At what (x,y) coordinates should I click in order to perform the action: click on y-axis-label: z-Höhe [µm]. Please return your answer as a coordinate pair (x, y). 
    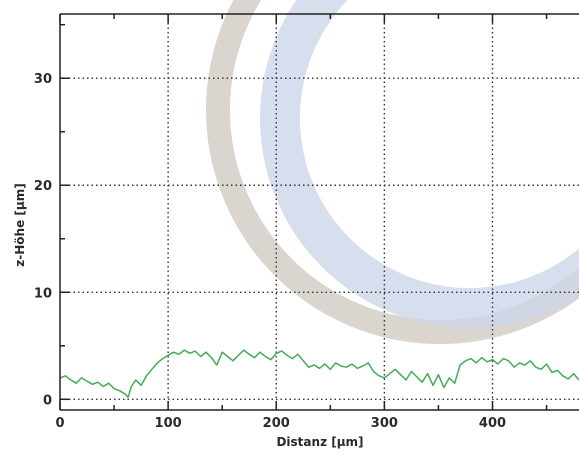
    Looking at the image, I should click on (20, 224).